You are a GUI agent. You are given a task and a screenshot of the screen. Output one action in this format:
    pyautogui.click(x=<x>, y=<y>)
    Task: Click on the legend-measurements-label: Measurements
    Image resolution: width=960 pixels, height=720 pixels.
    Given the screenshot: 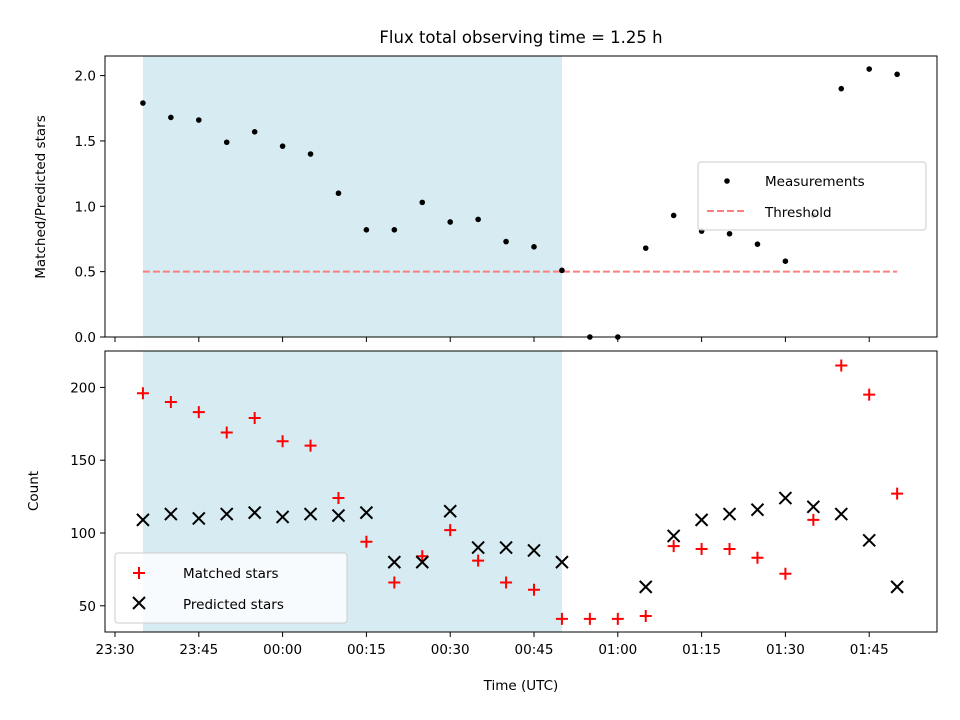 What is the action you would take?
    pyautogui.click(x=815, y=182)
    